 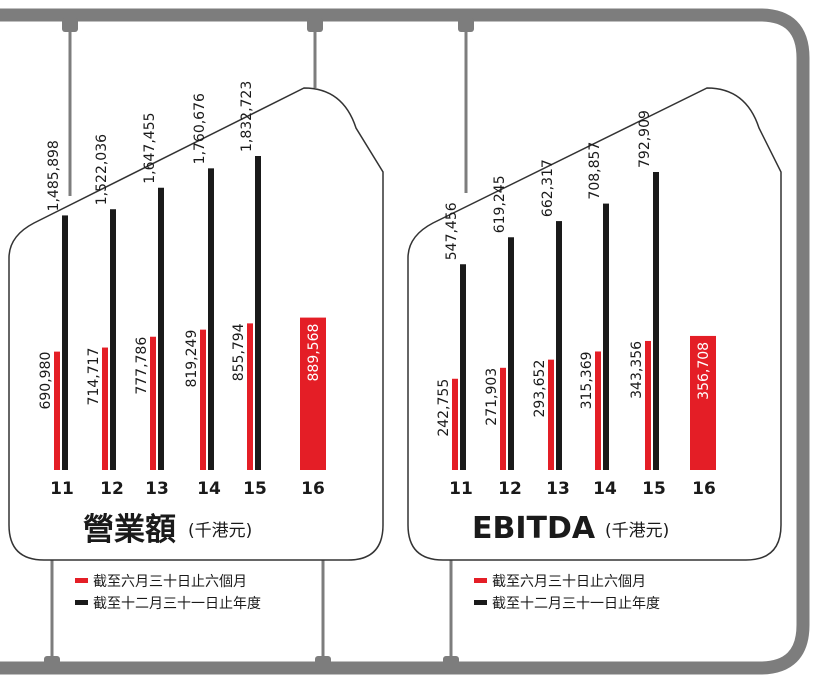 What do you see at coordinates (129, 530) in the screenshot?
I see `revenue-title: 營業額` at bounding box center [129, 530].